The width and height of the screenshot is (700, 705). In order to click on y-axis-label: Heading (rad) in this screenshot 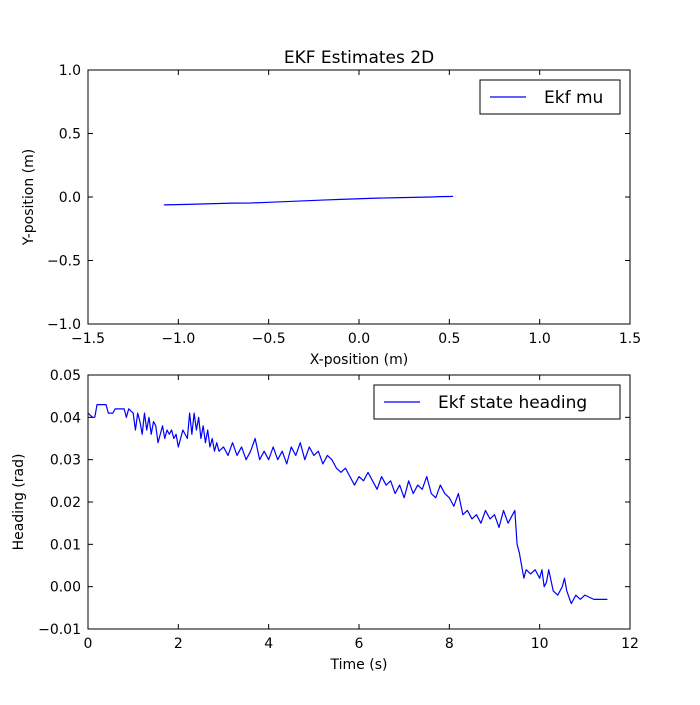, I will do `click(19, 502)`.